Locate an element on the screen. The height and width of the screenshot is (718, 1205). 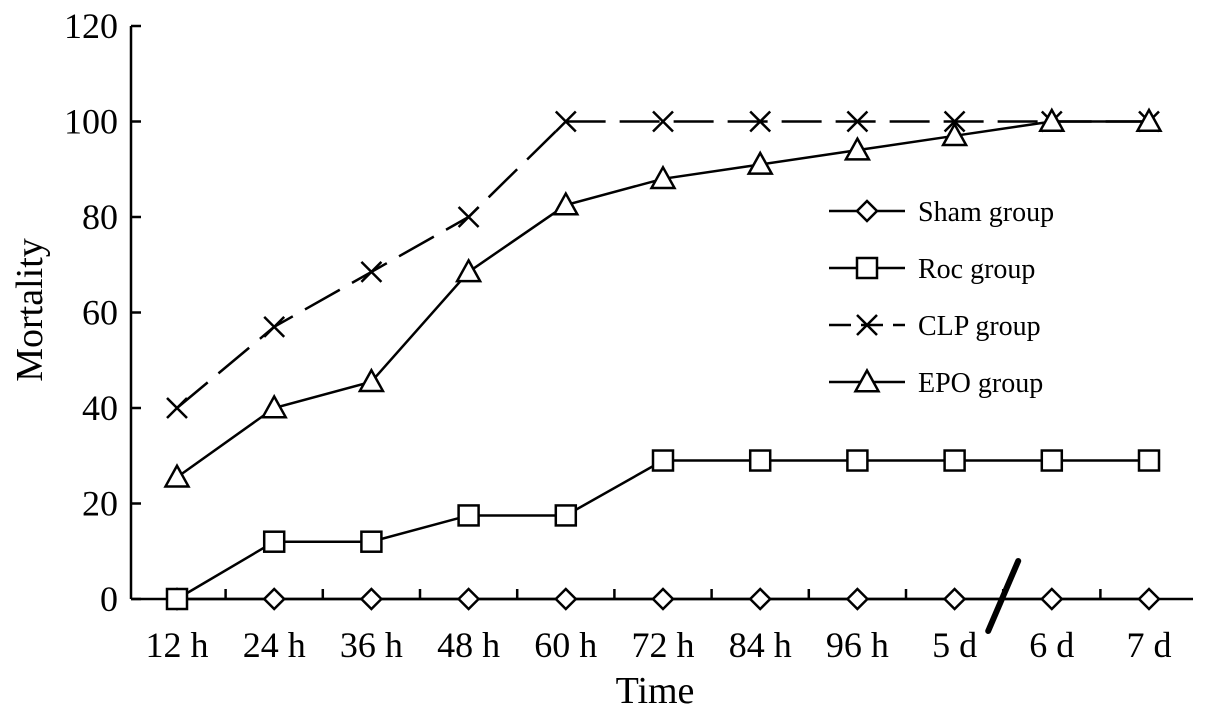
legend-item: Roc group is located at coordinates (932, 269).